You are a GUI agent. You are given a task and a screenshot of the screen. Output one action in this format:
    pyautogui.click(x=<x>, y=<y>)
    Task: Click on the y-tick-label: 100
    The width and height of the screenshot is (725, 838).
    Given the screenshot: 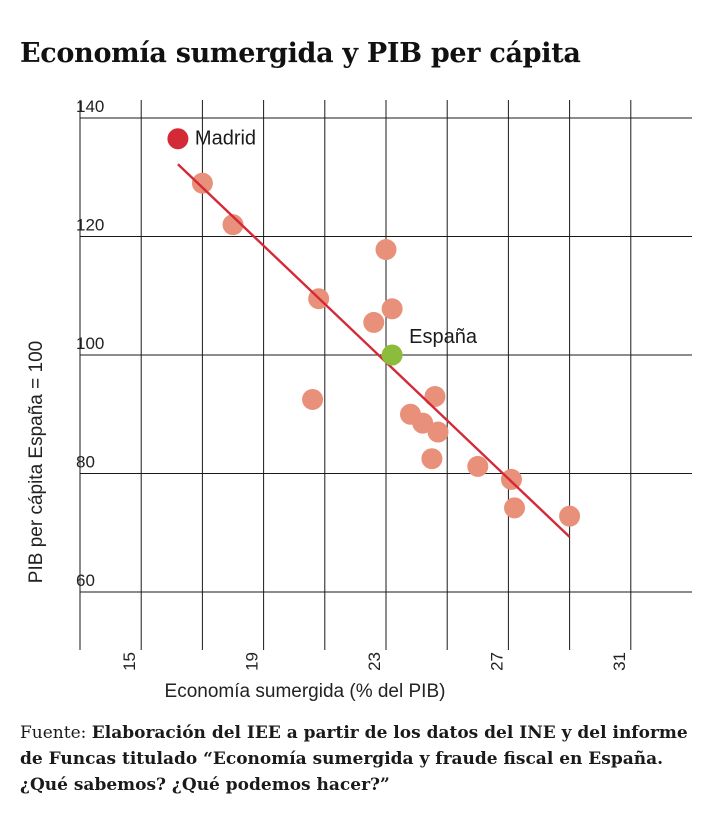 What is the action you would take?
    pyautogui.click(x=90, y=343)
    